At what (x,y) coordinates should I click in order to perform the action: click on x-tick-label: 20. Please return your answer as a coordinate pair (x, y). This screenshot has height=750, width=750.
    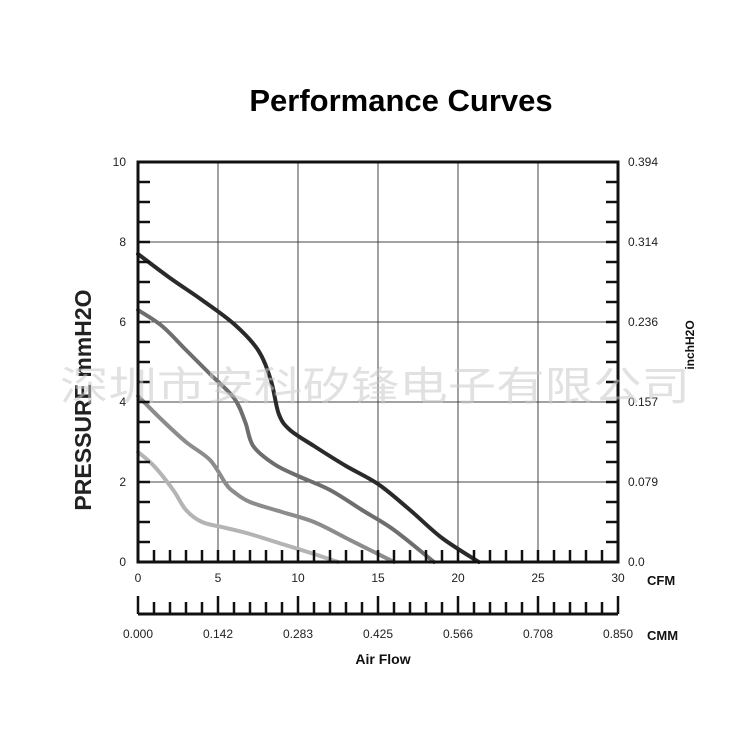
    Looking at the image, I should click on (458, 578).